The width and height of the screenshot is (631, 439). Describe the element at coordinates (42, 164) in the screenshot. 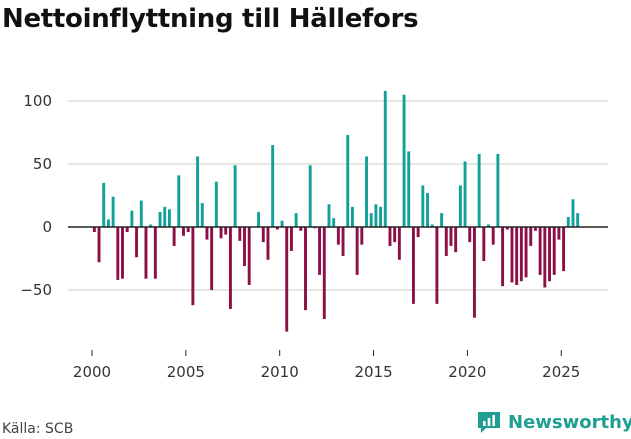

I see `y-tick-label: 50` at that location.